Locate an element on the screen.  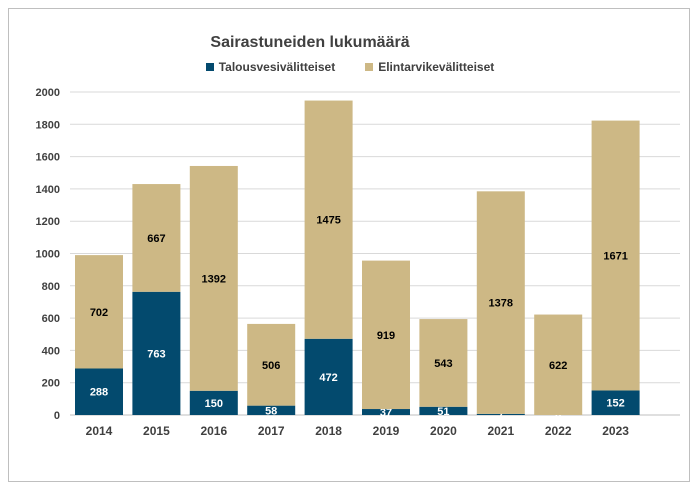
data-label: 1392 is located at coordinates (214, 279).